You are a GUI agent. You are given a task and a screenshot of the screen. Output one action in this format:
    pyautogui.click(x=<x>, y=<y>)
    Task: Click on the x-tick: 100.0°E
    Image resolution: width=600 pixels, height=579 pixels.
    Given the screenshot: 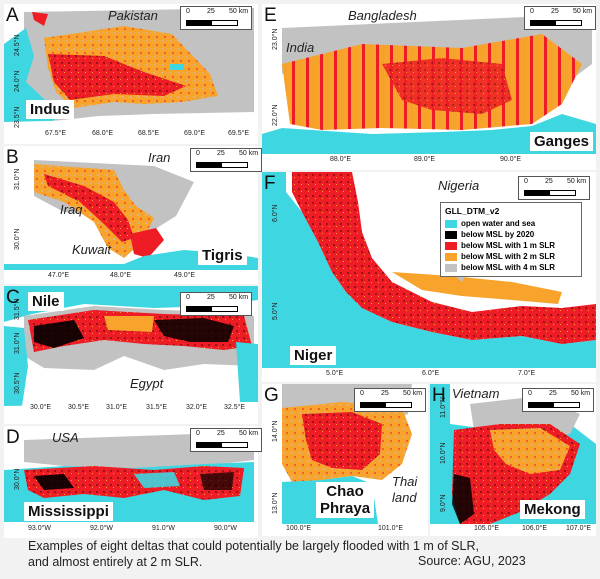 What is the action you would take?
    pyautogui.click(x=298, y=528)
    